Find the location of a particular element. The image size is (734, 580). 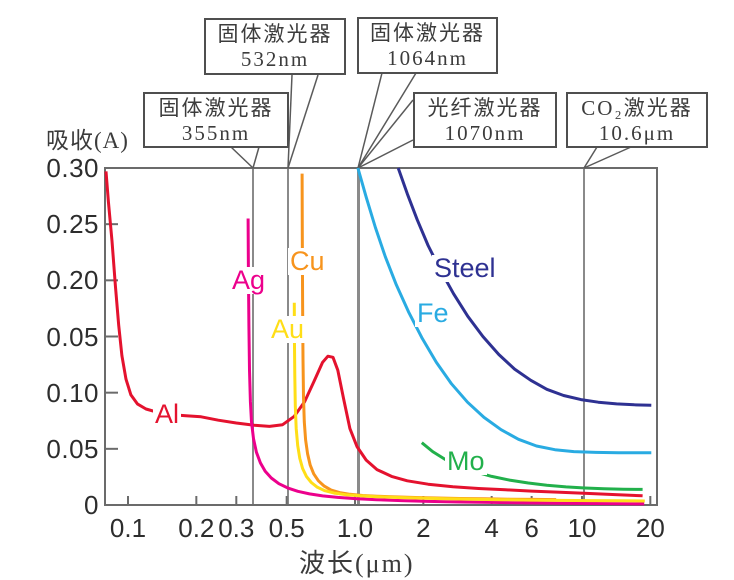

x-tick-label-0.1: 0.1 is located at coordinates (128, 528).